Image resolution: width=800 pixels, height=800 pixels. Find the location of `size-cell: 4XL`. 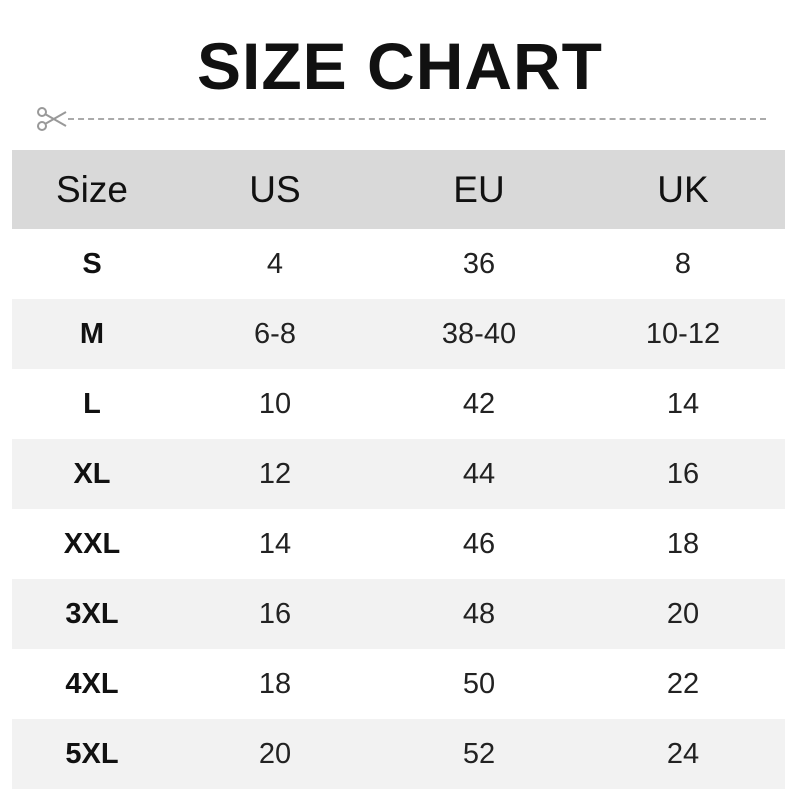

size-cell: 4XL is located at coordinates (92, 683).